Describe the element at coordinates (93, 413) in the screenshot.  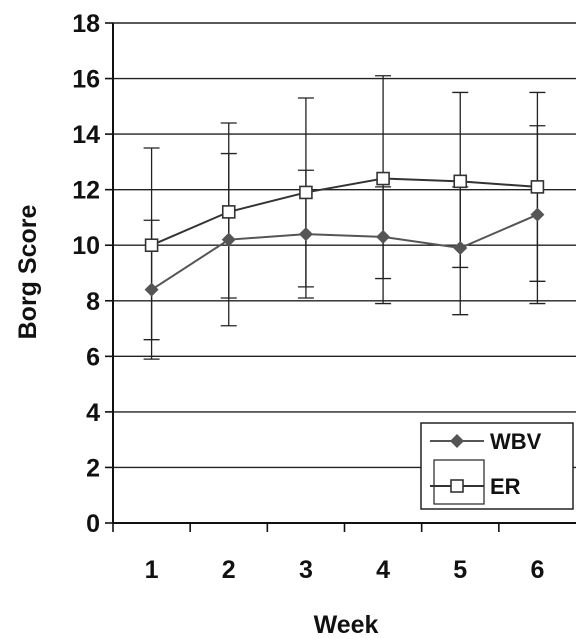
I see `y-tick-label: 4` at that location.